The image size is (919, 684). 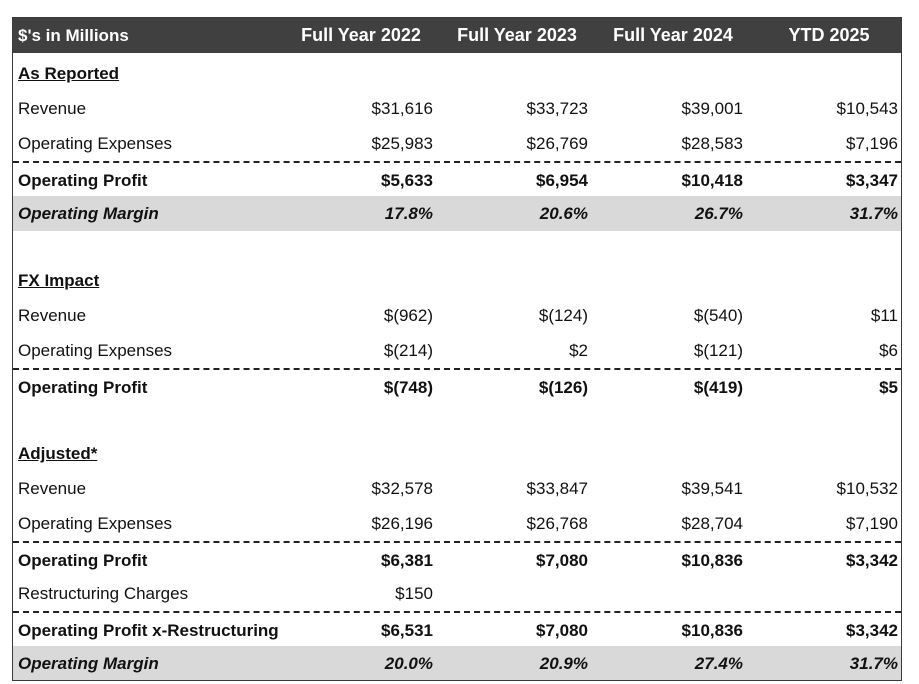 I want to click on cell-value: $3,347, so click(x=872, y=180).